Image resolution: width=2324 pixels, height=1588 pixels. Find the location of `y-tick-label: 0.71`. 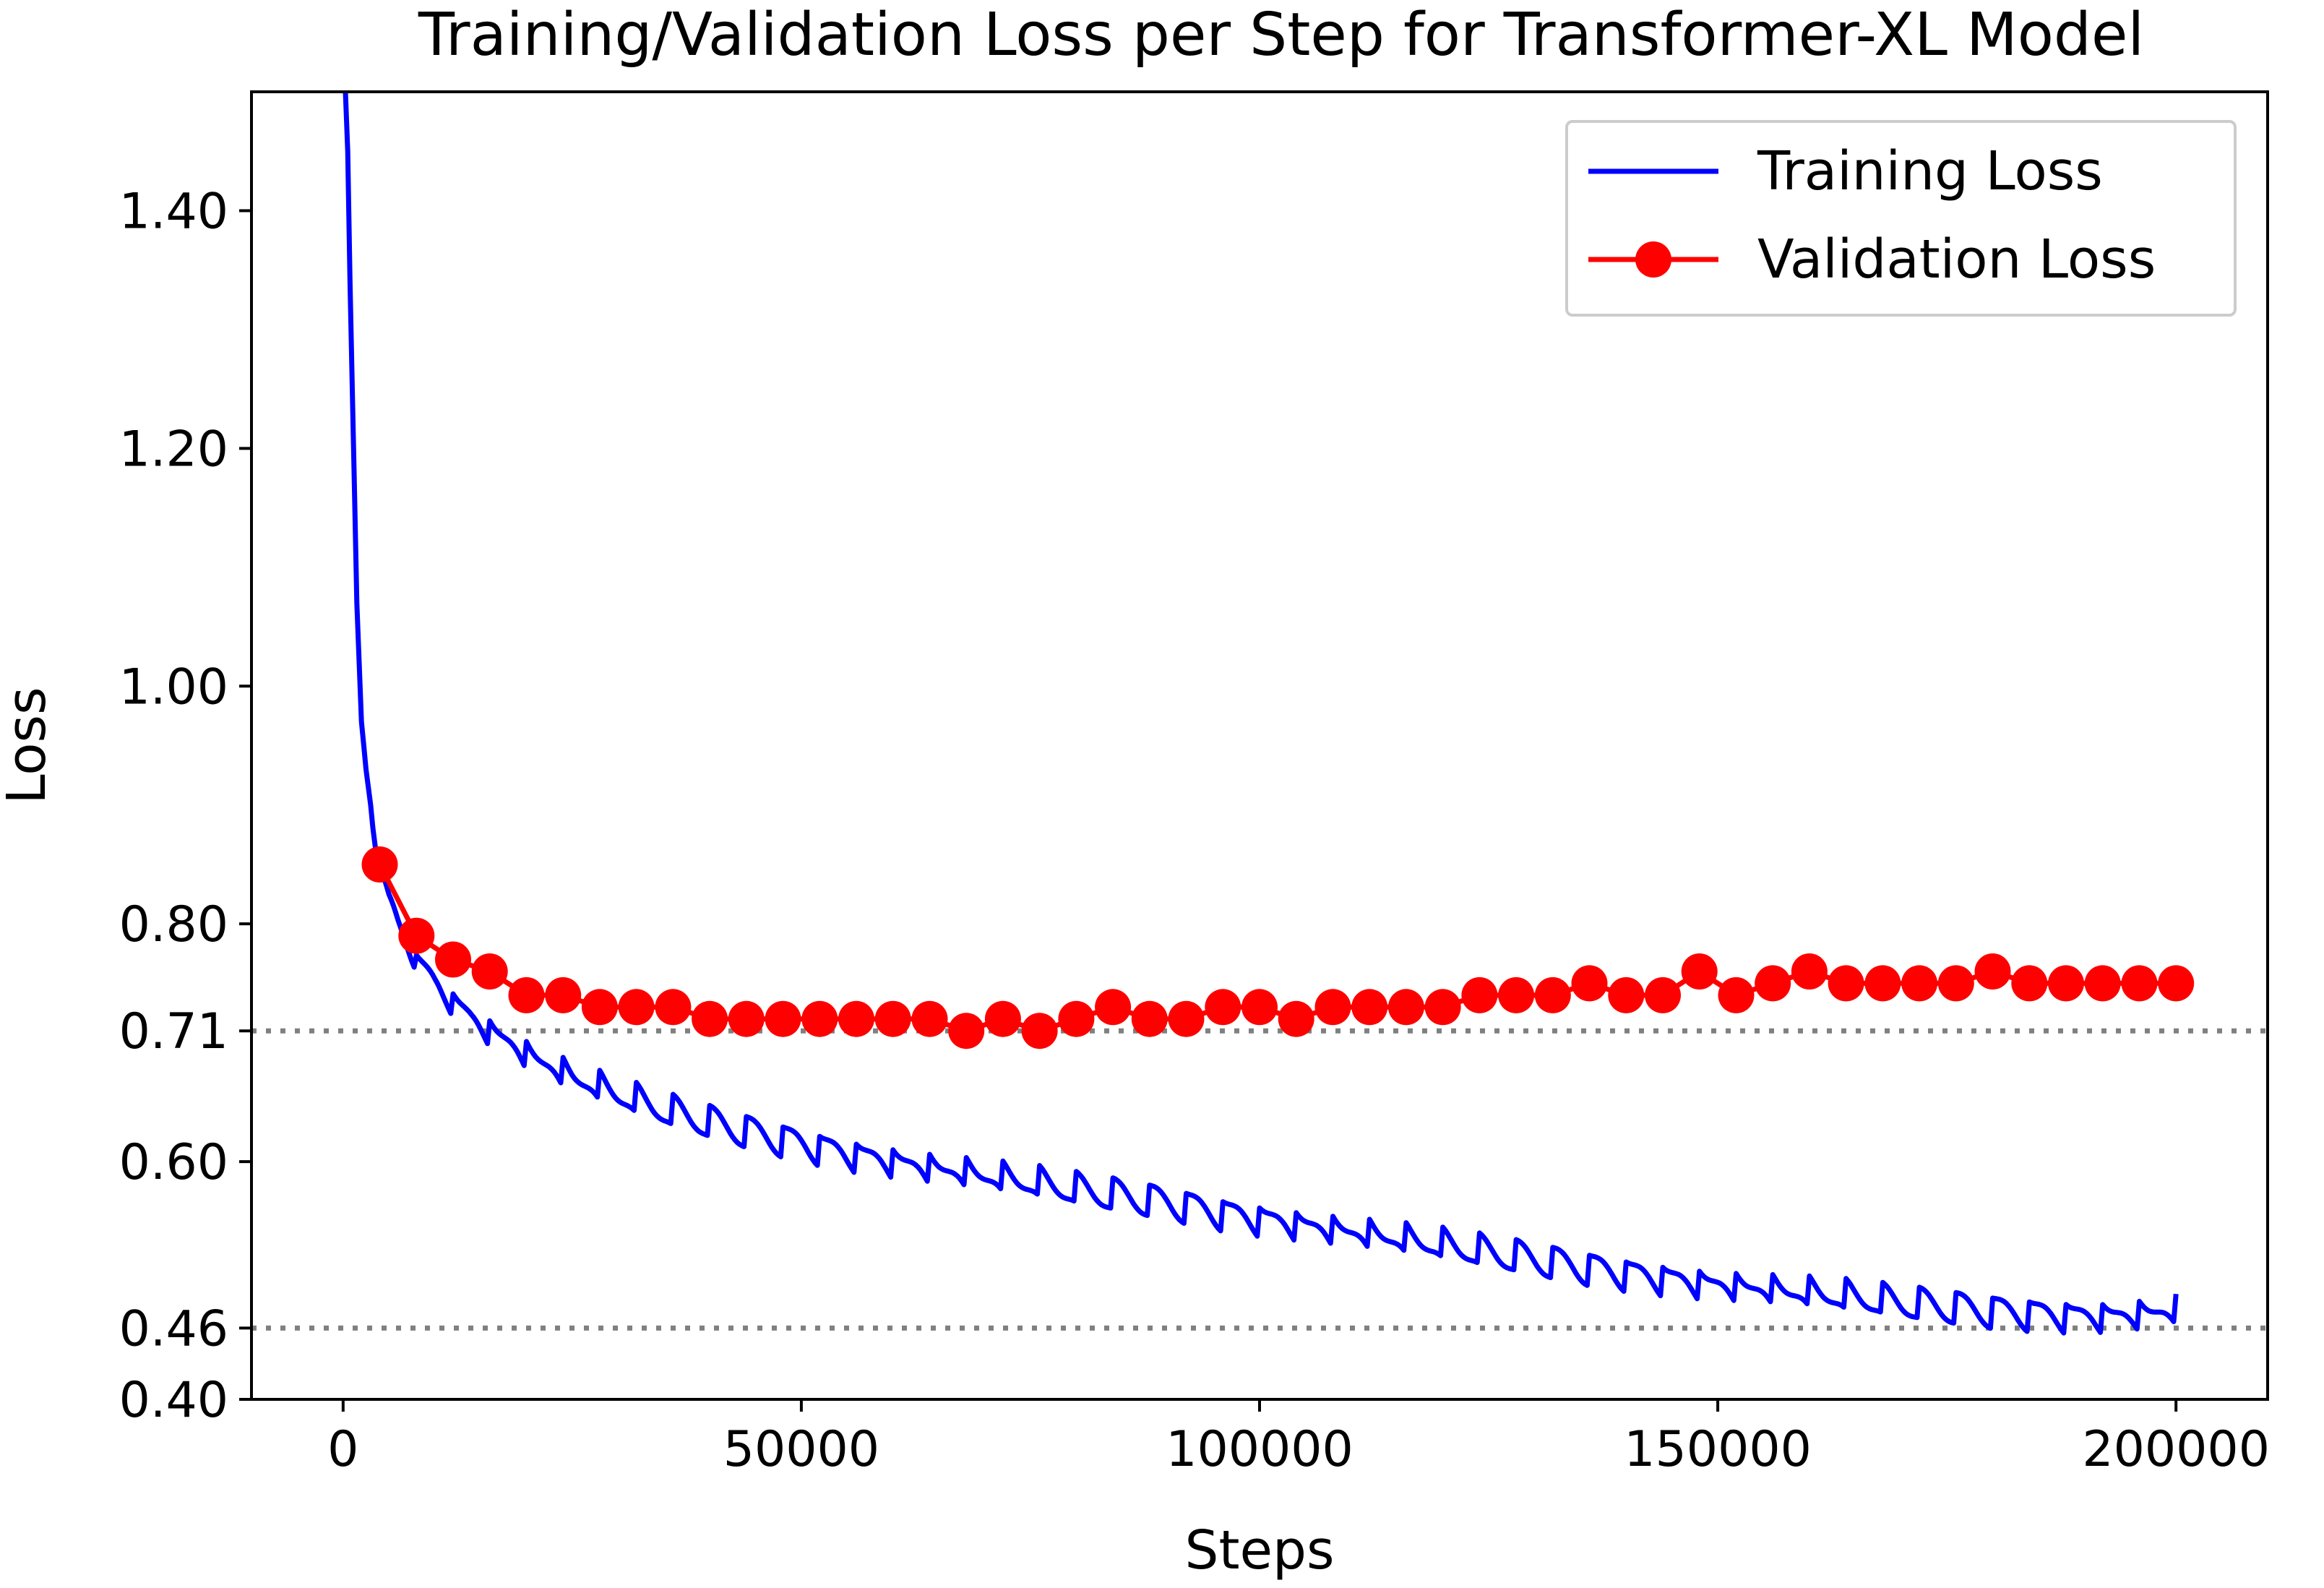

y-tick-label: 0.71 is located at coordinates (173, 1031).